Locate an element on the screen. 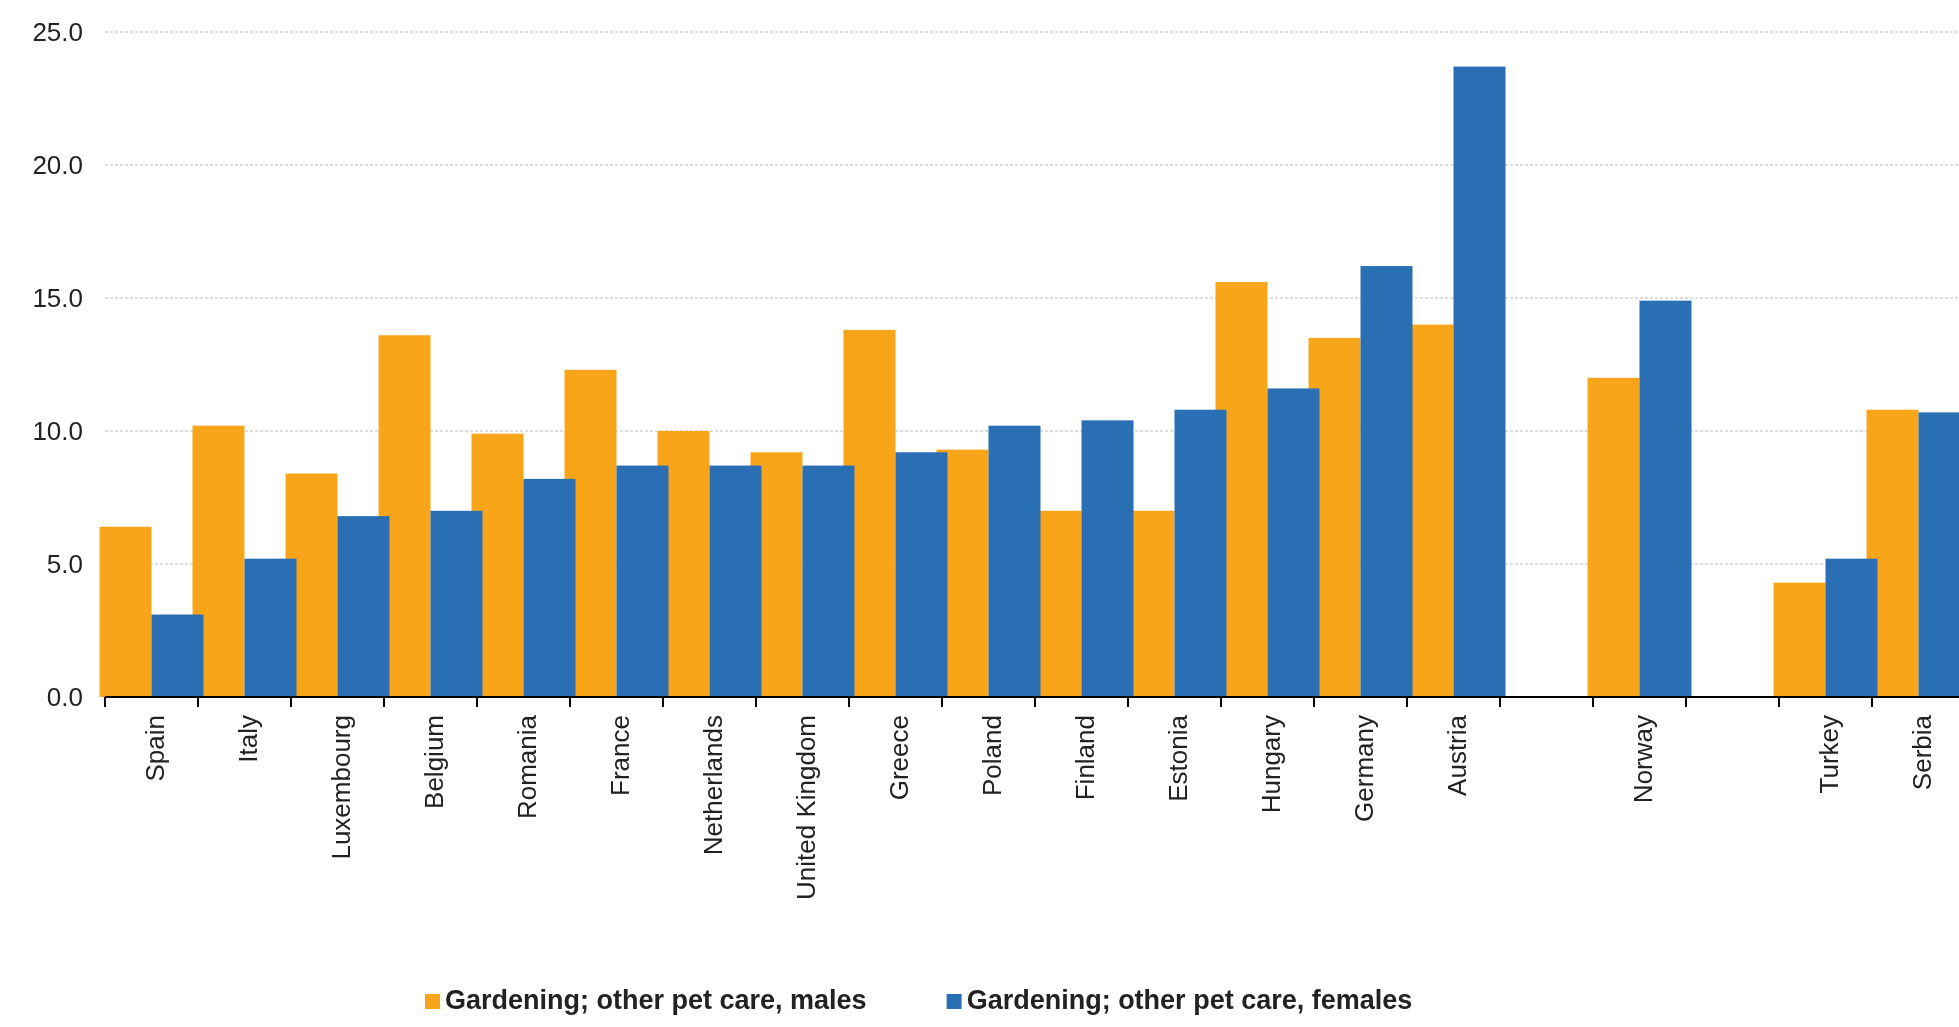  x-tick-label: Finland is located at coordinates (1084, 758).